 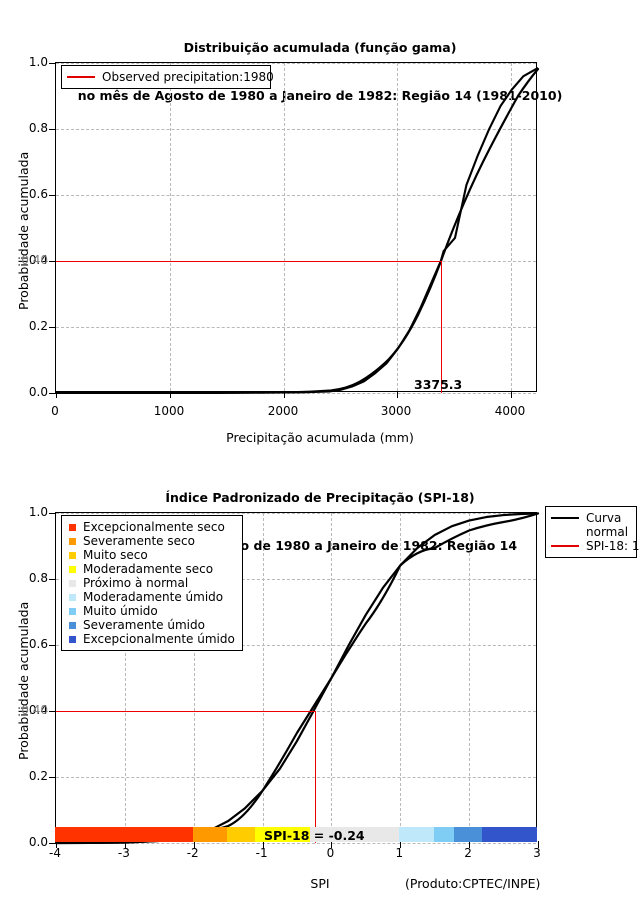 I want to click on legend-item-spi-category: Severamente seco, so click(x=151, y=541).